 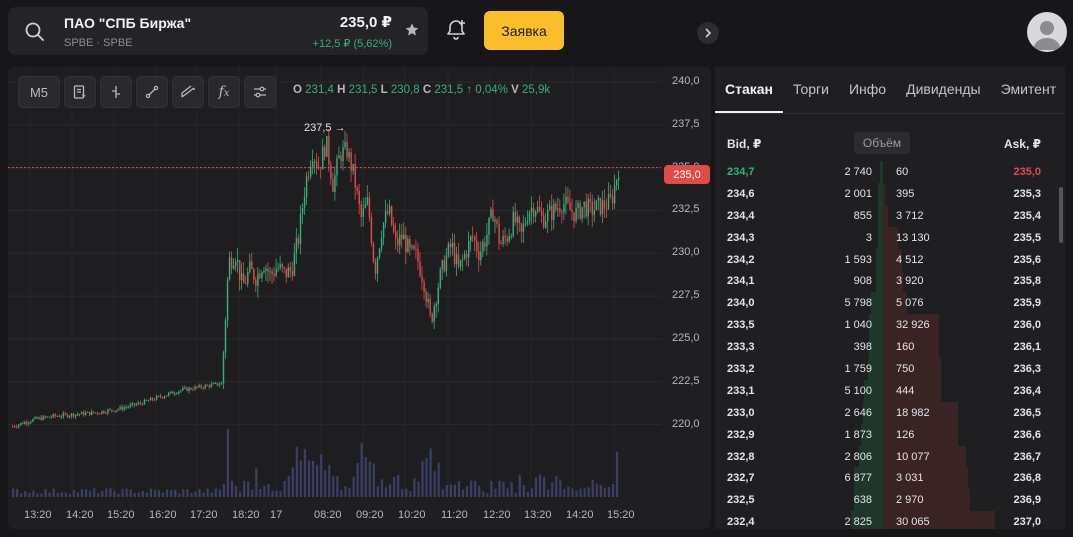 What do you see at coordinates (890, 172) in the screenshot?
I see `orderbook-row: 234,7 2 740 60 235,0` at bounding box center [890, 172].